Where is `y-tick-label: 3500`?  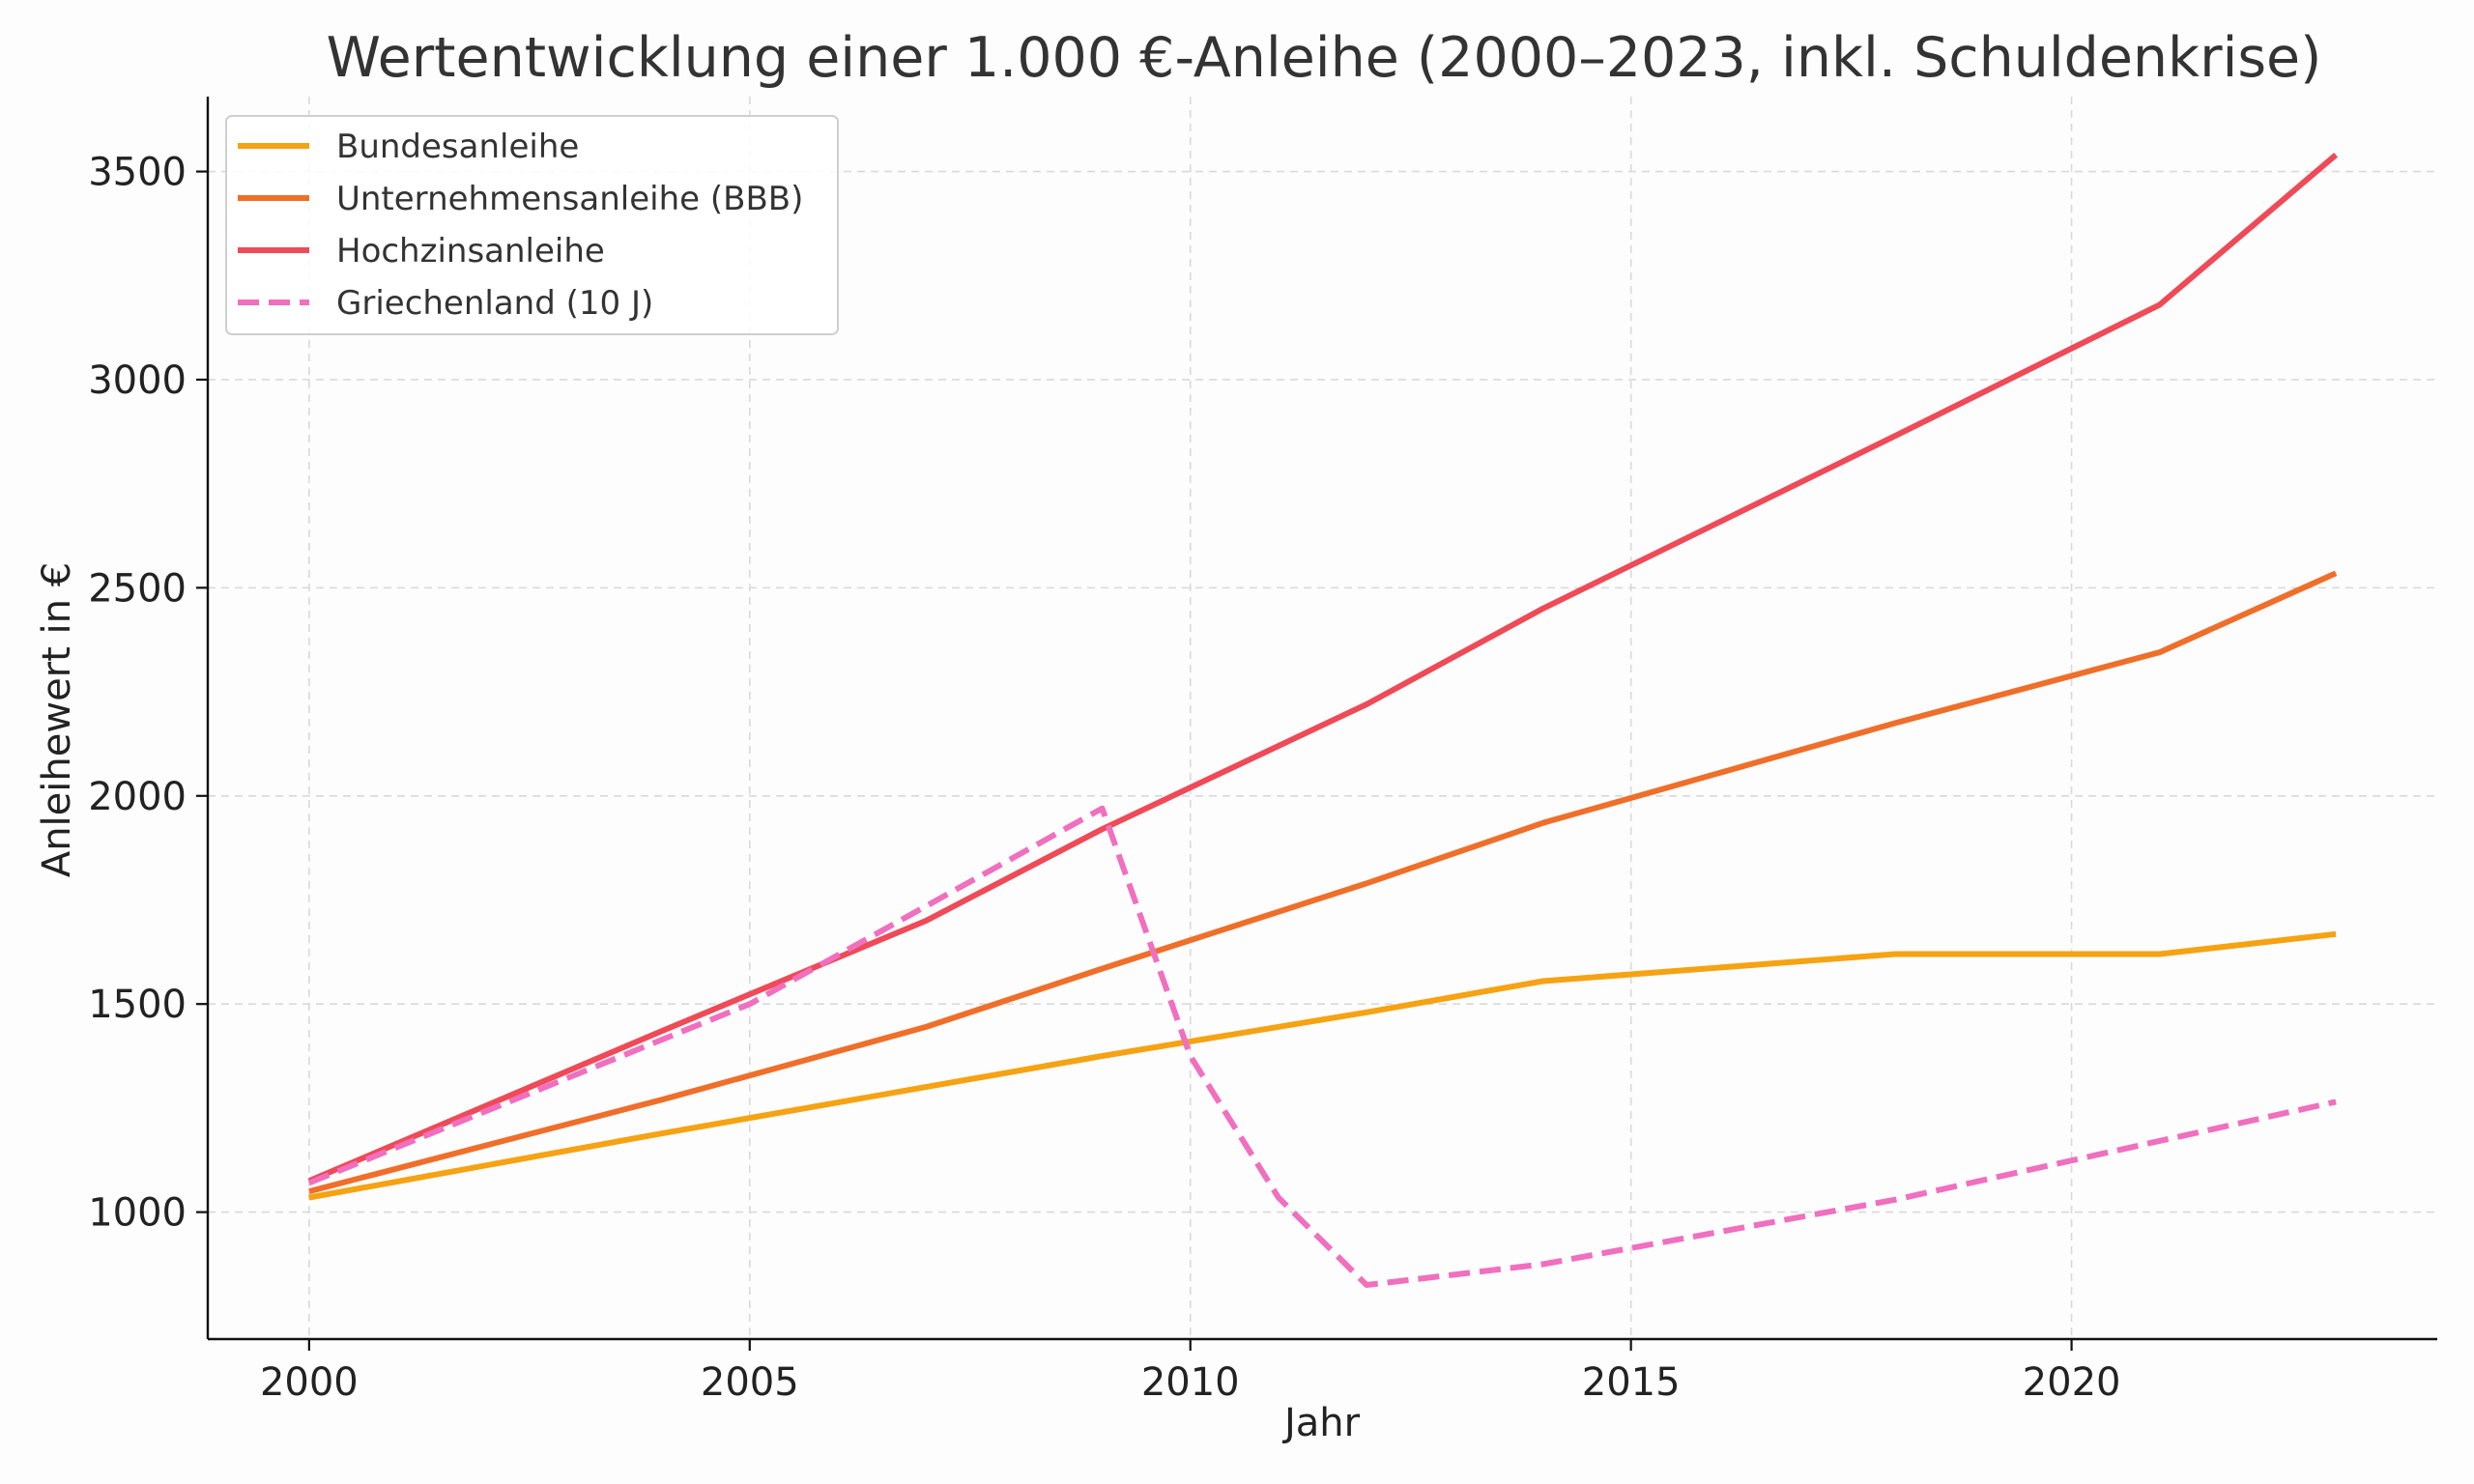 y-tick-label: 3500 is located at coordinates (137, 173).